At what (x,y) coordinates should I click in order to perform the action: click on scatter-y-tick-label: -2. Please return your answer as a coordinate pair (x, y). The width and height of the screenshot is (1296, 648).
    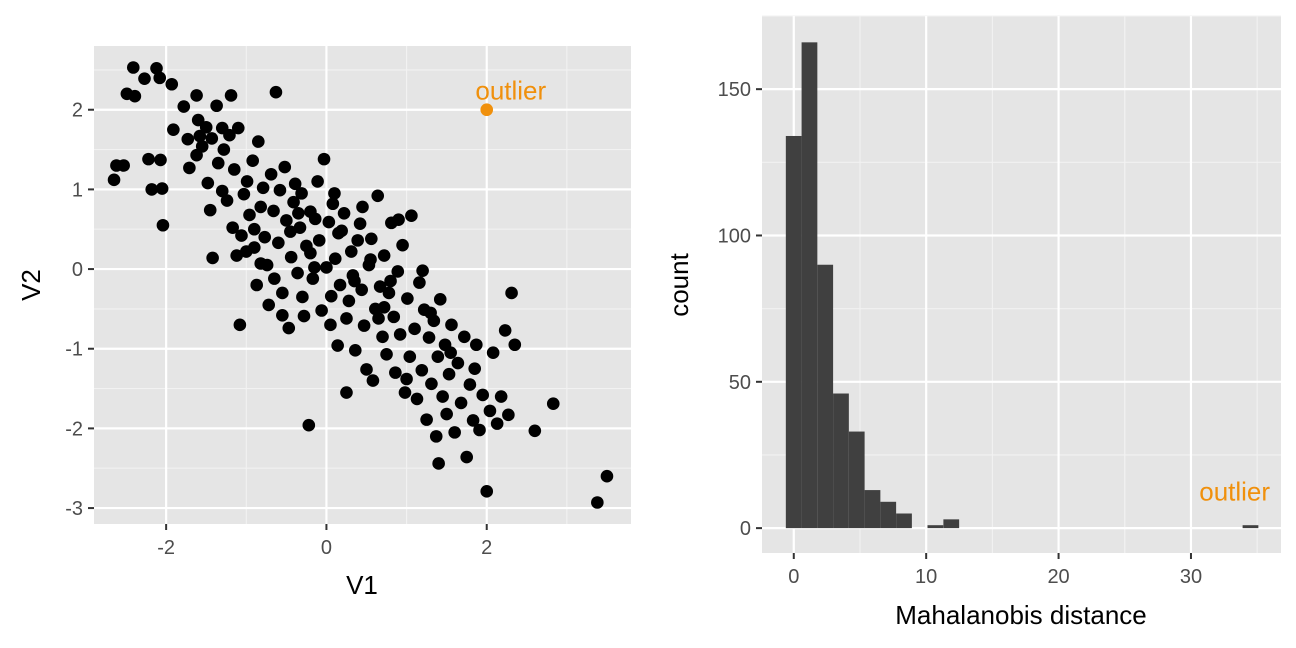
    Looking at the image, I should click on (74, 429).